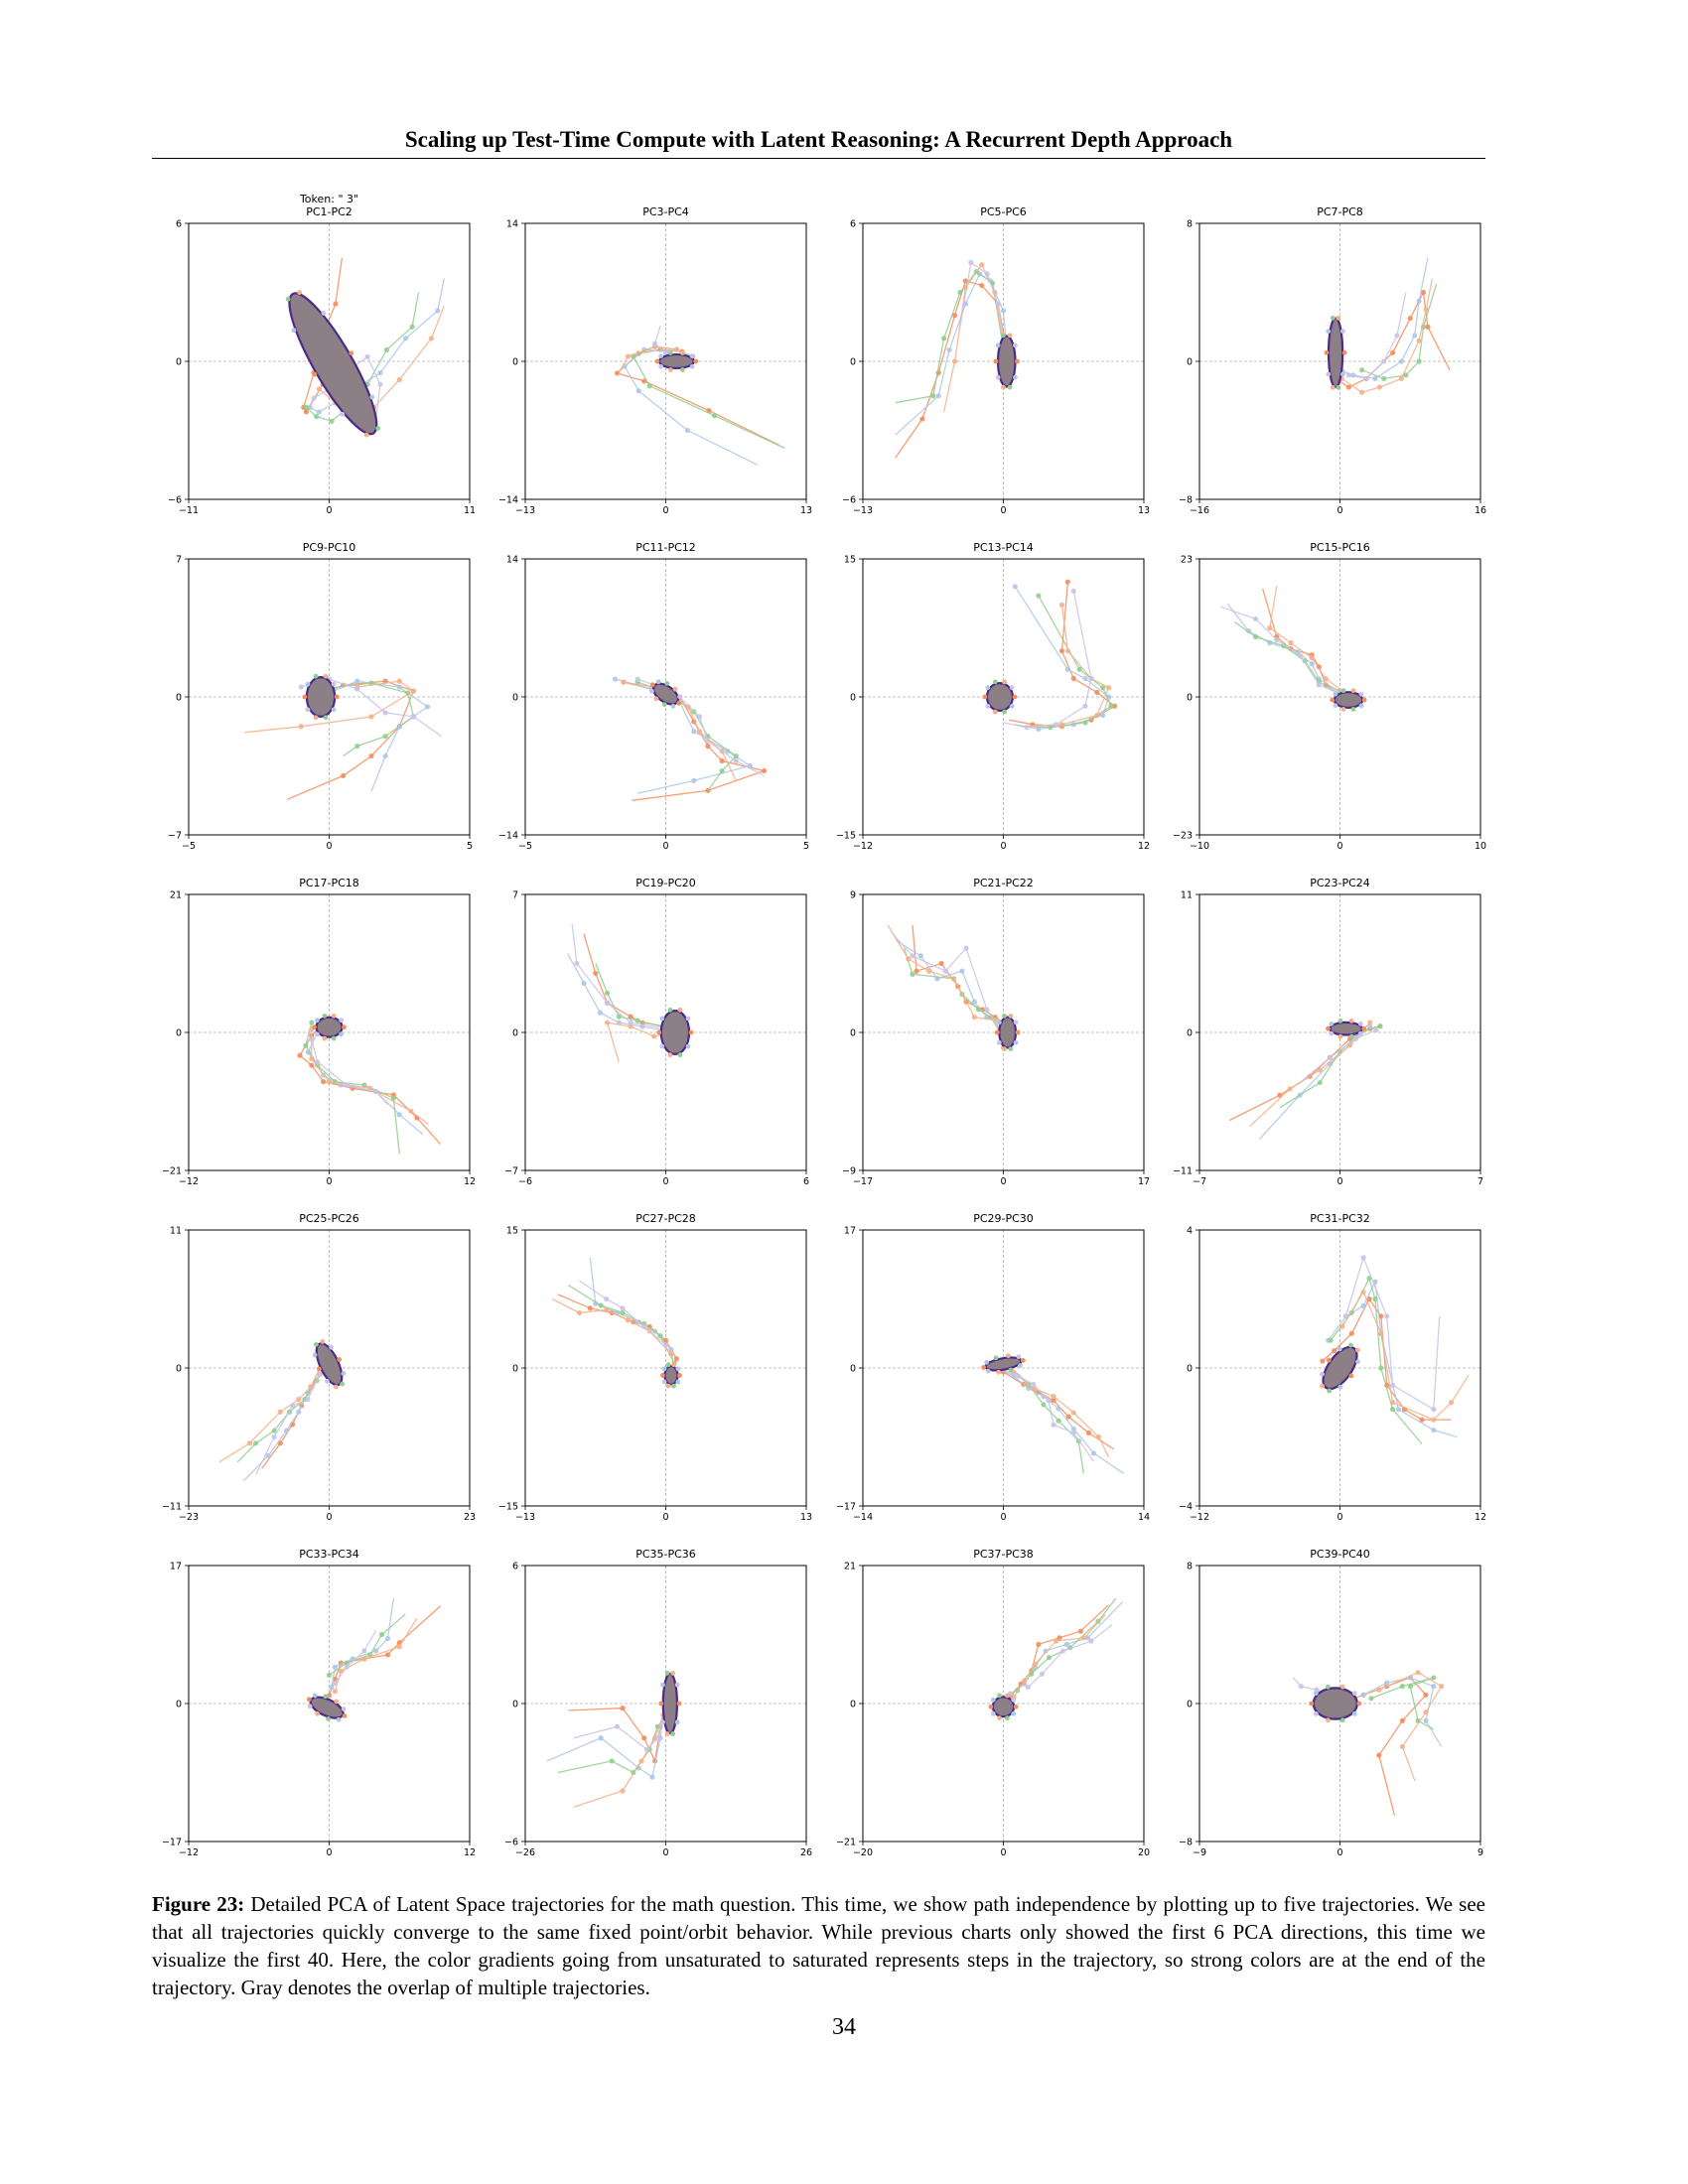  Describe the element at coordinates (1190, 224) in the screenshot. I see `y-tick-label: 8` at that location.